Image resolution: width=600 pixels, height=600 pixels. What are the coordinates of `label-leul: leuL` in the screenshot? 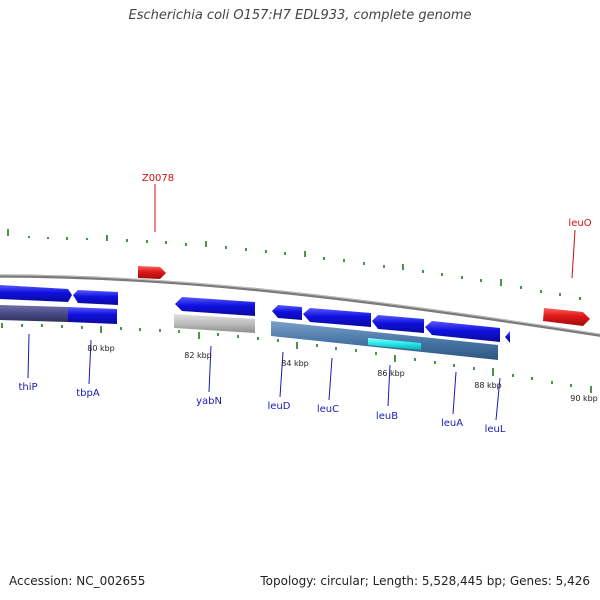 It's located at (495, 429).